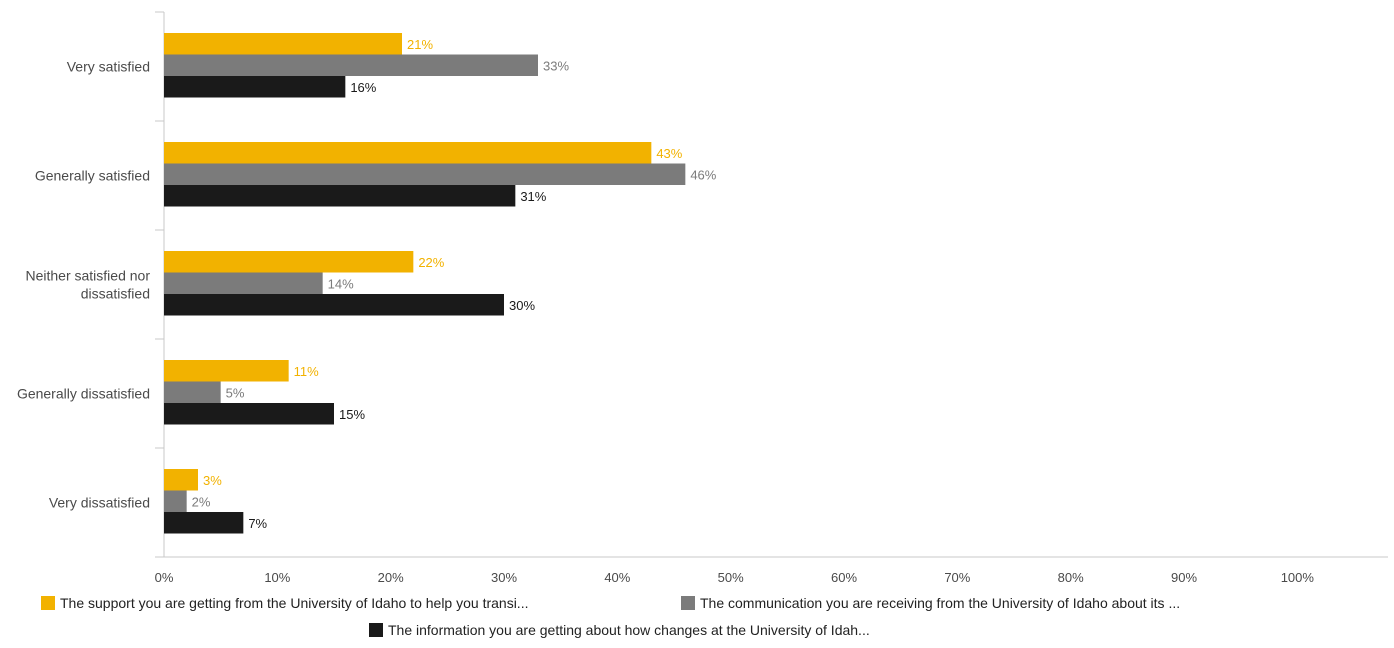 This screenshot has width=1394, height=648. Describe the element at coordinates (431, 262) in the screenshot. I see `data-label: 22%` at that location.